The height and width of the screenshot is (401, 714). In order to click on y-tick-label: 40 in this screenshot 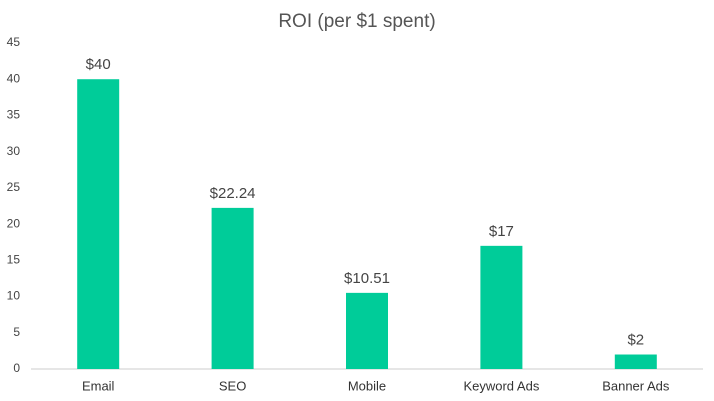, I will do `click(14, 78)`.